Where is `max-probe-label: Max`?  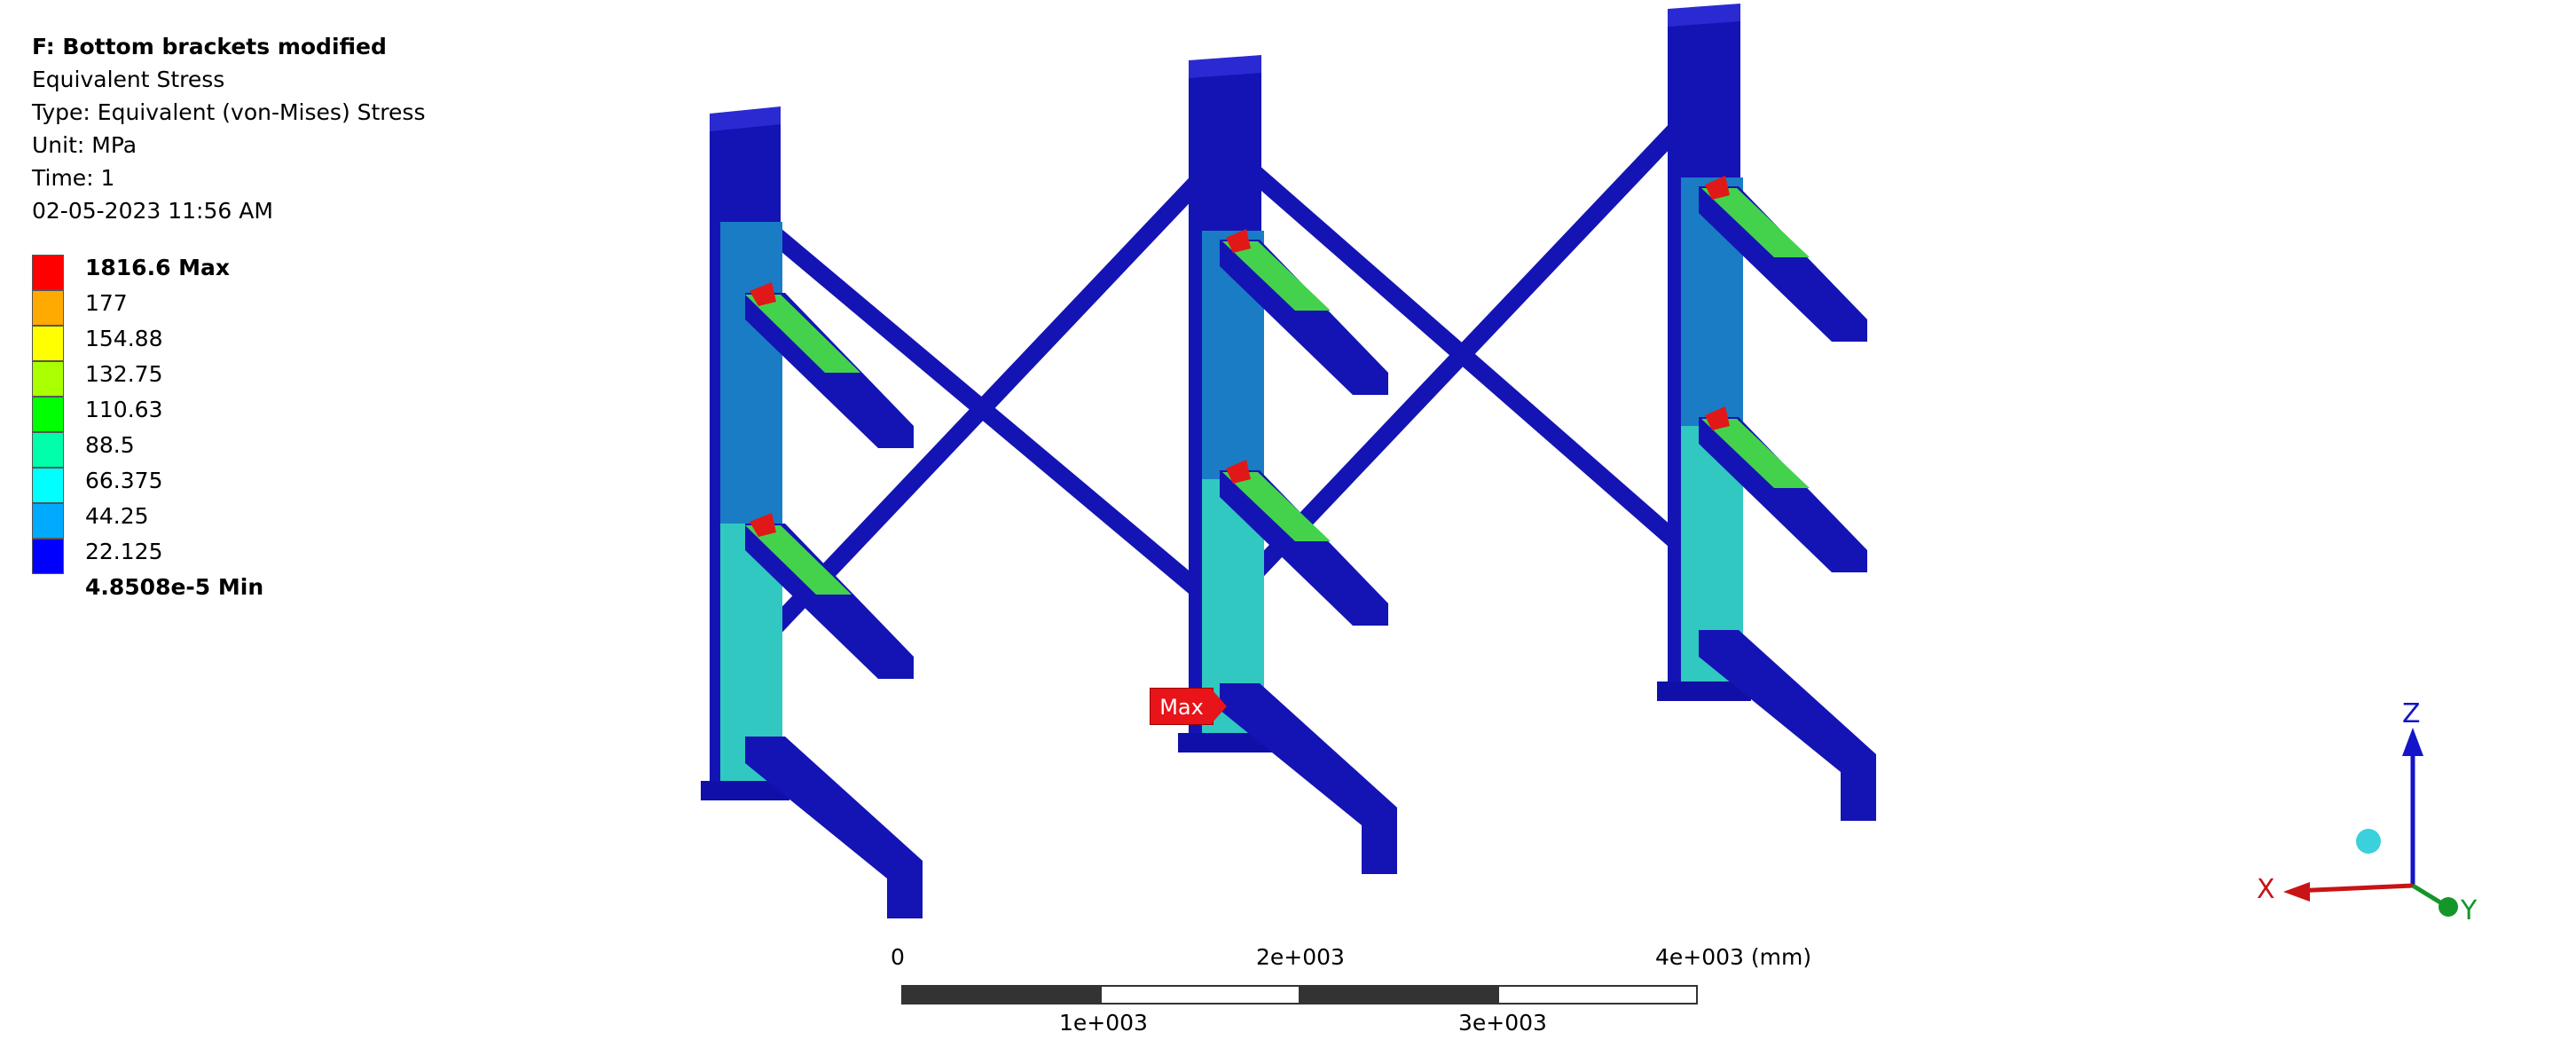 max-probe-label: Max is located at coordinates (1189, 706).